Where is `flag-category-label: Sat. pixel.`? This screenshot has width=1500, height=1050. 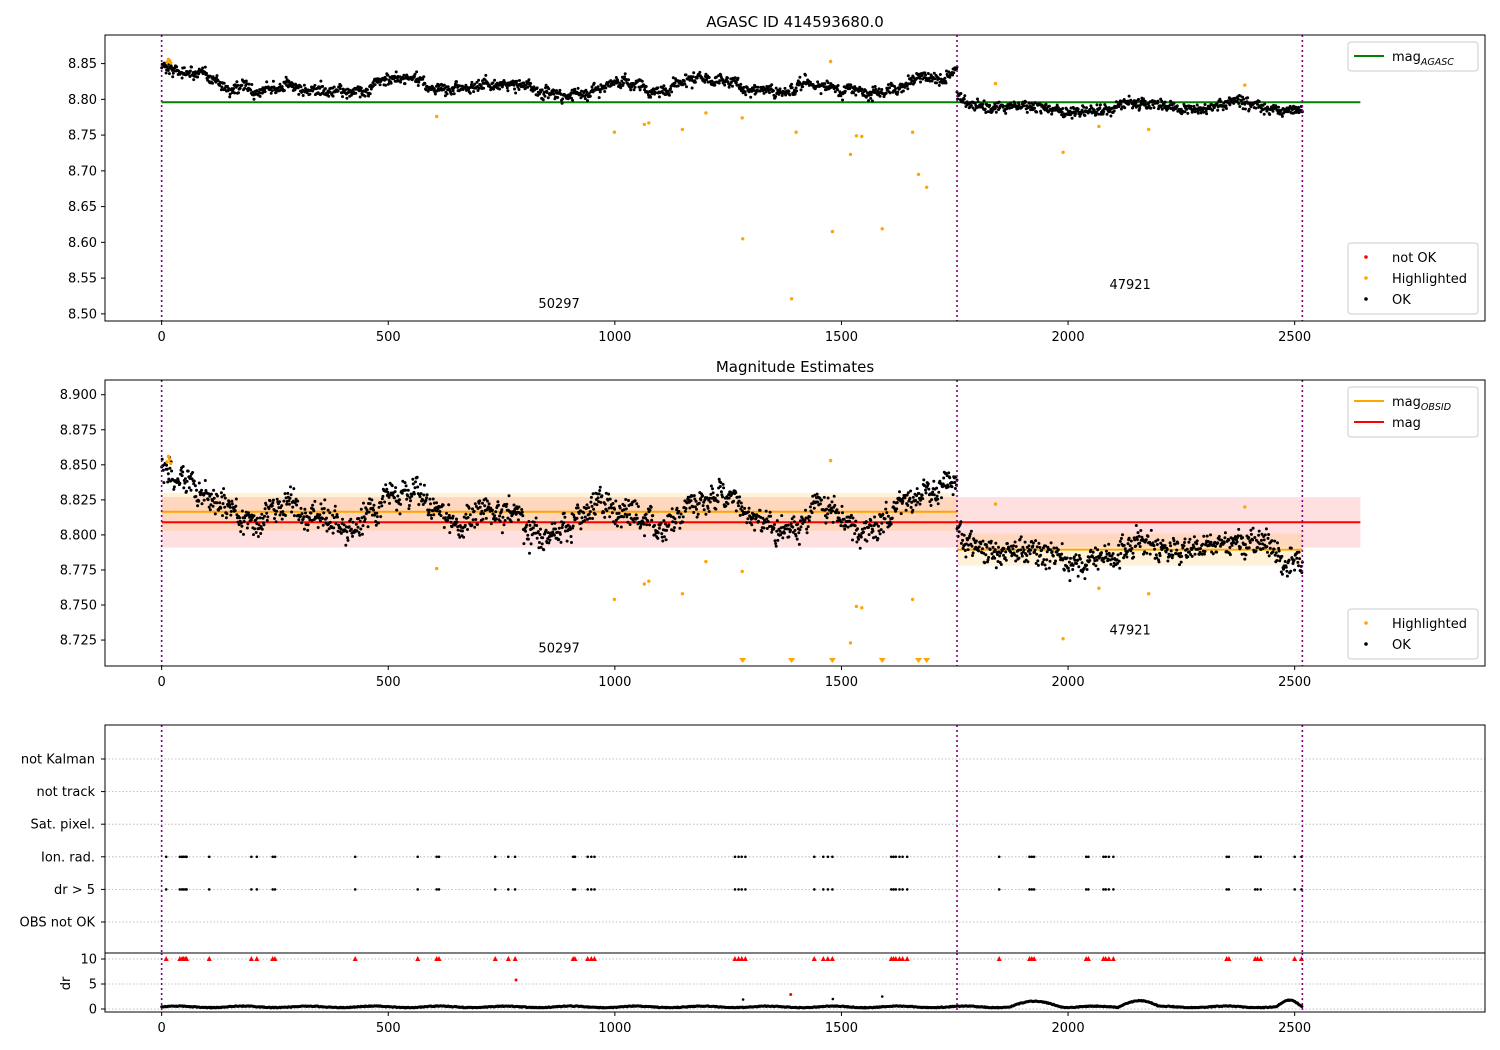 flag-category-label: Sat. pixel. is located at coordinates (63, 825).